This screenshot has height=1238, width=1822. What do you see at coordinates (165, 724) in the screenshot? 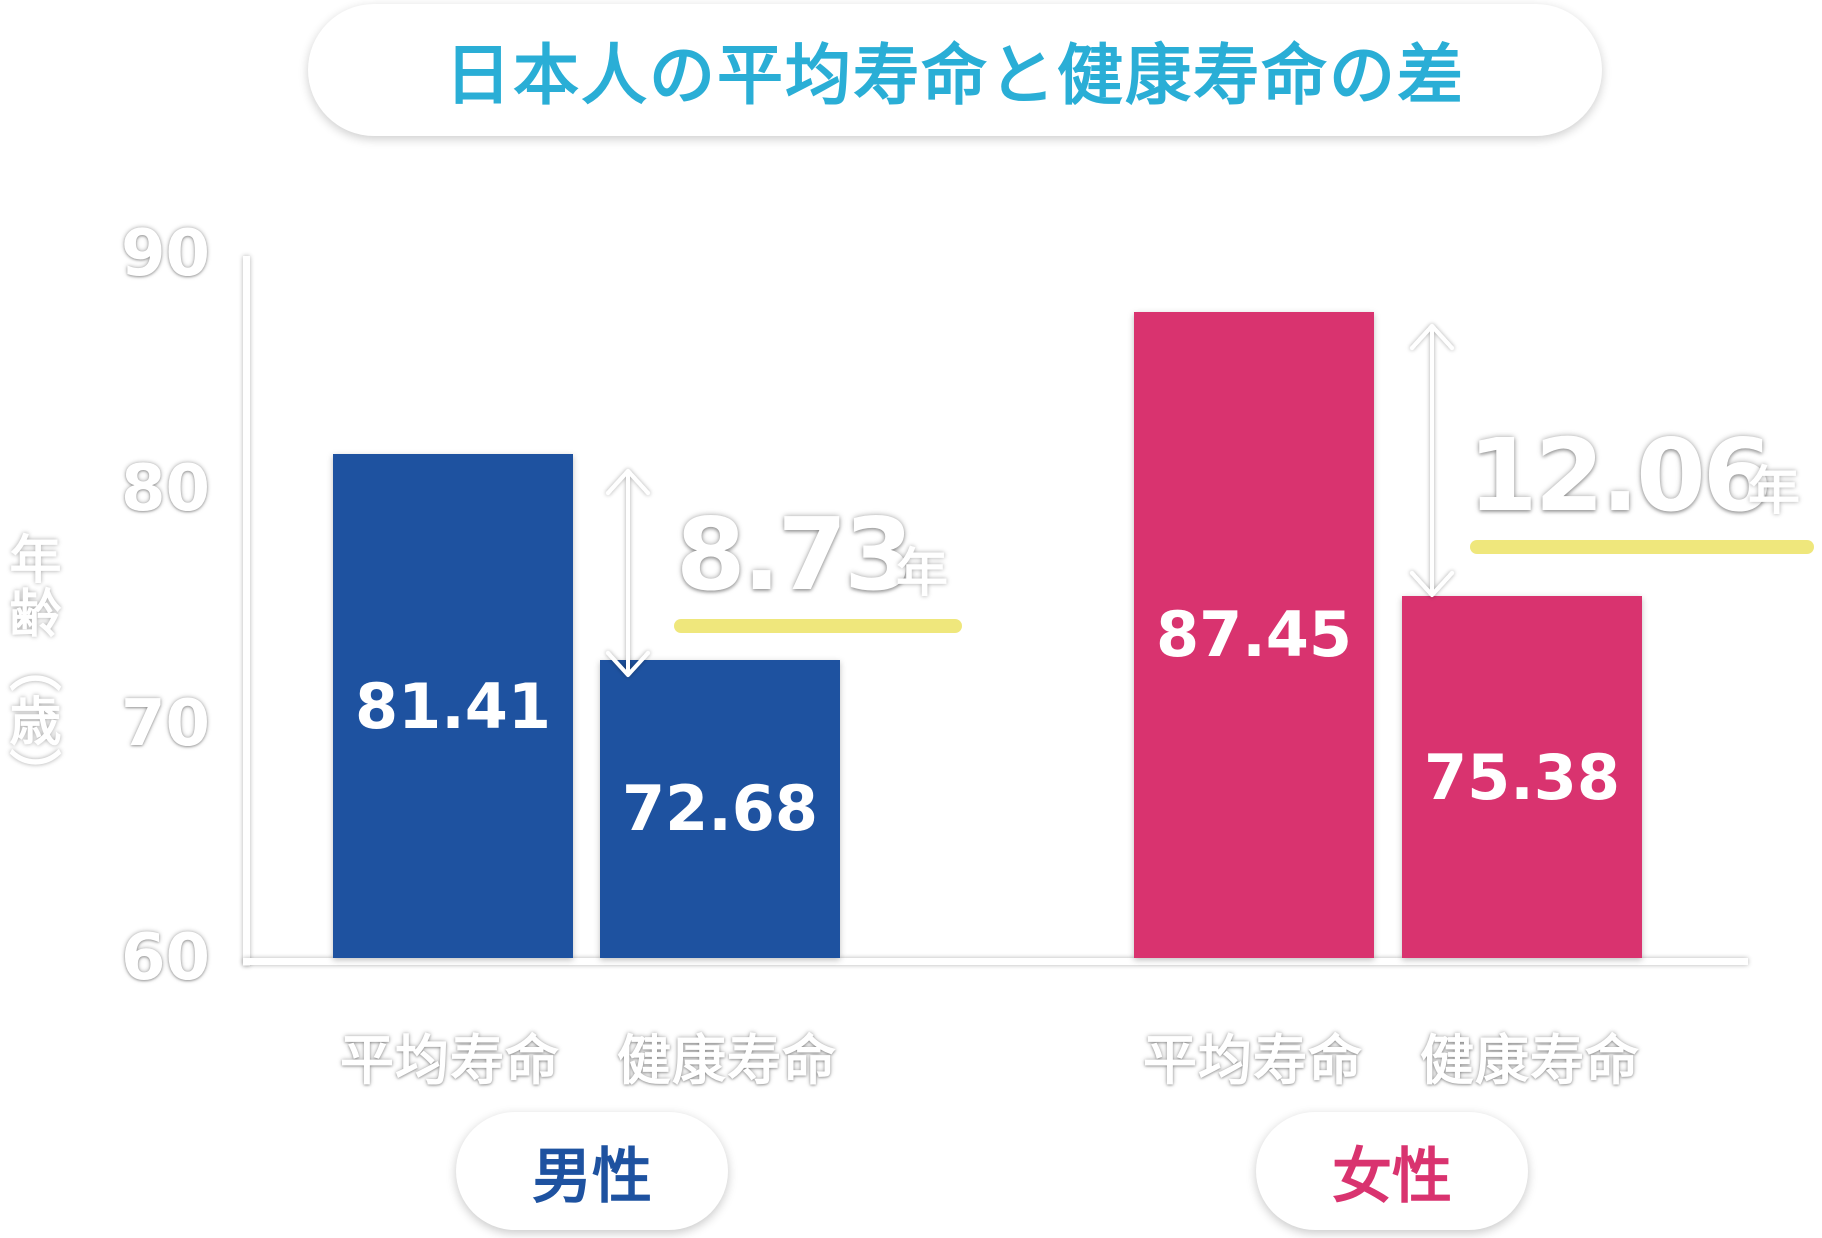
I see `y-tick-70: 70` at bounding box center [165, 724].